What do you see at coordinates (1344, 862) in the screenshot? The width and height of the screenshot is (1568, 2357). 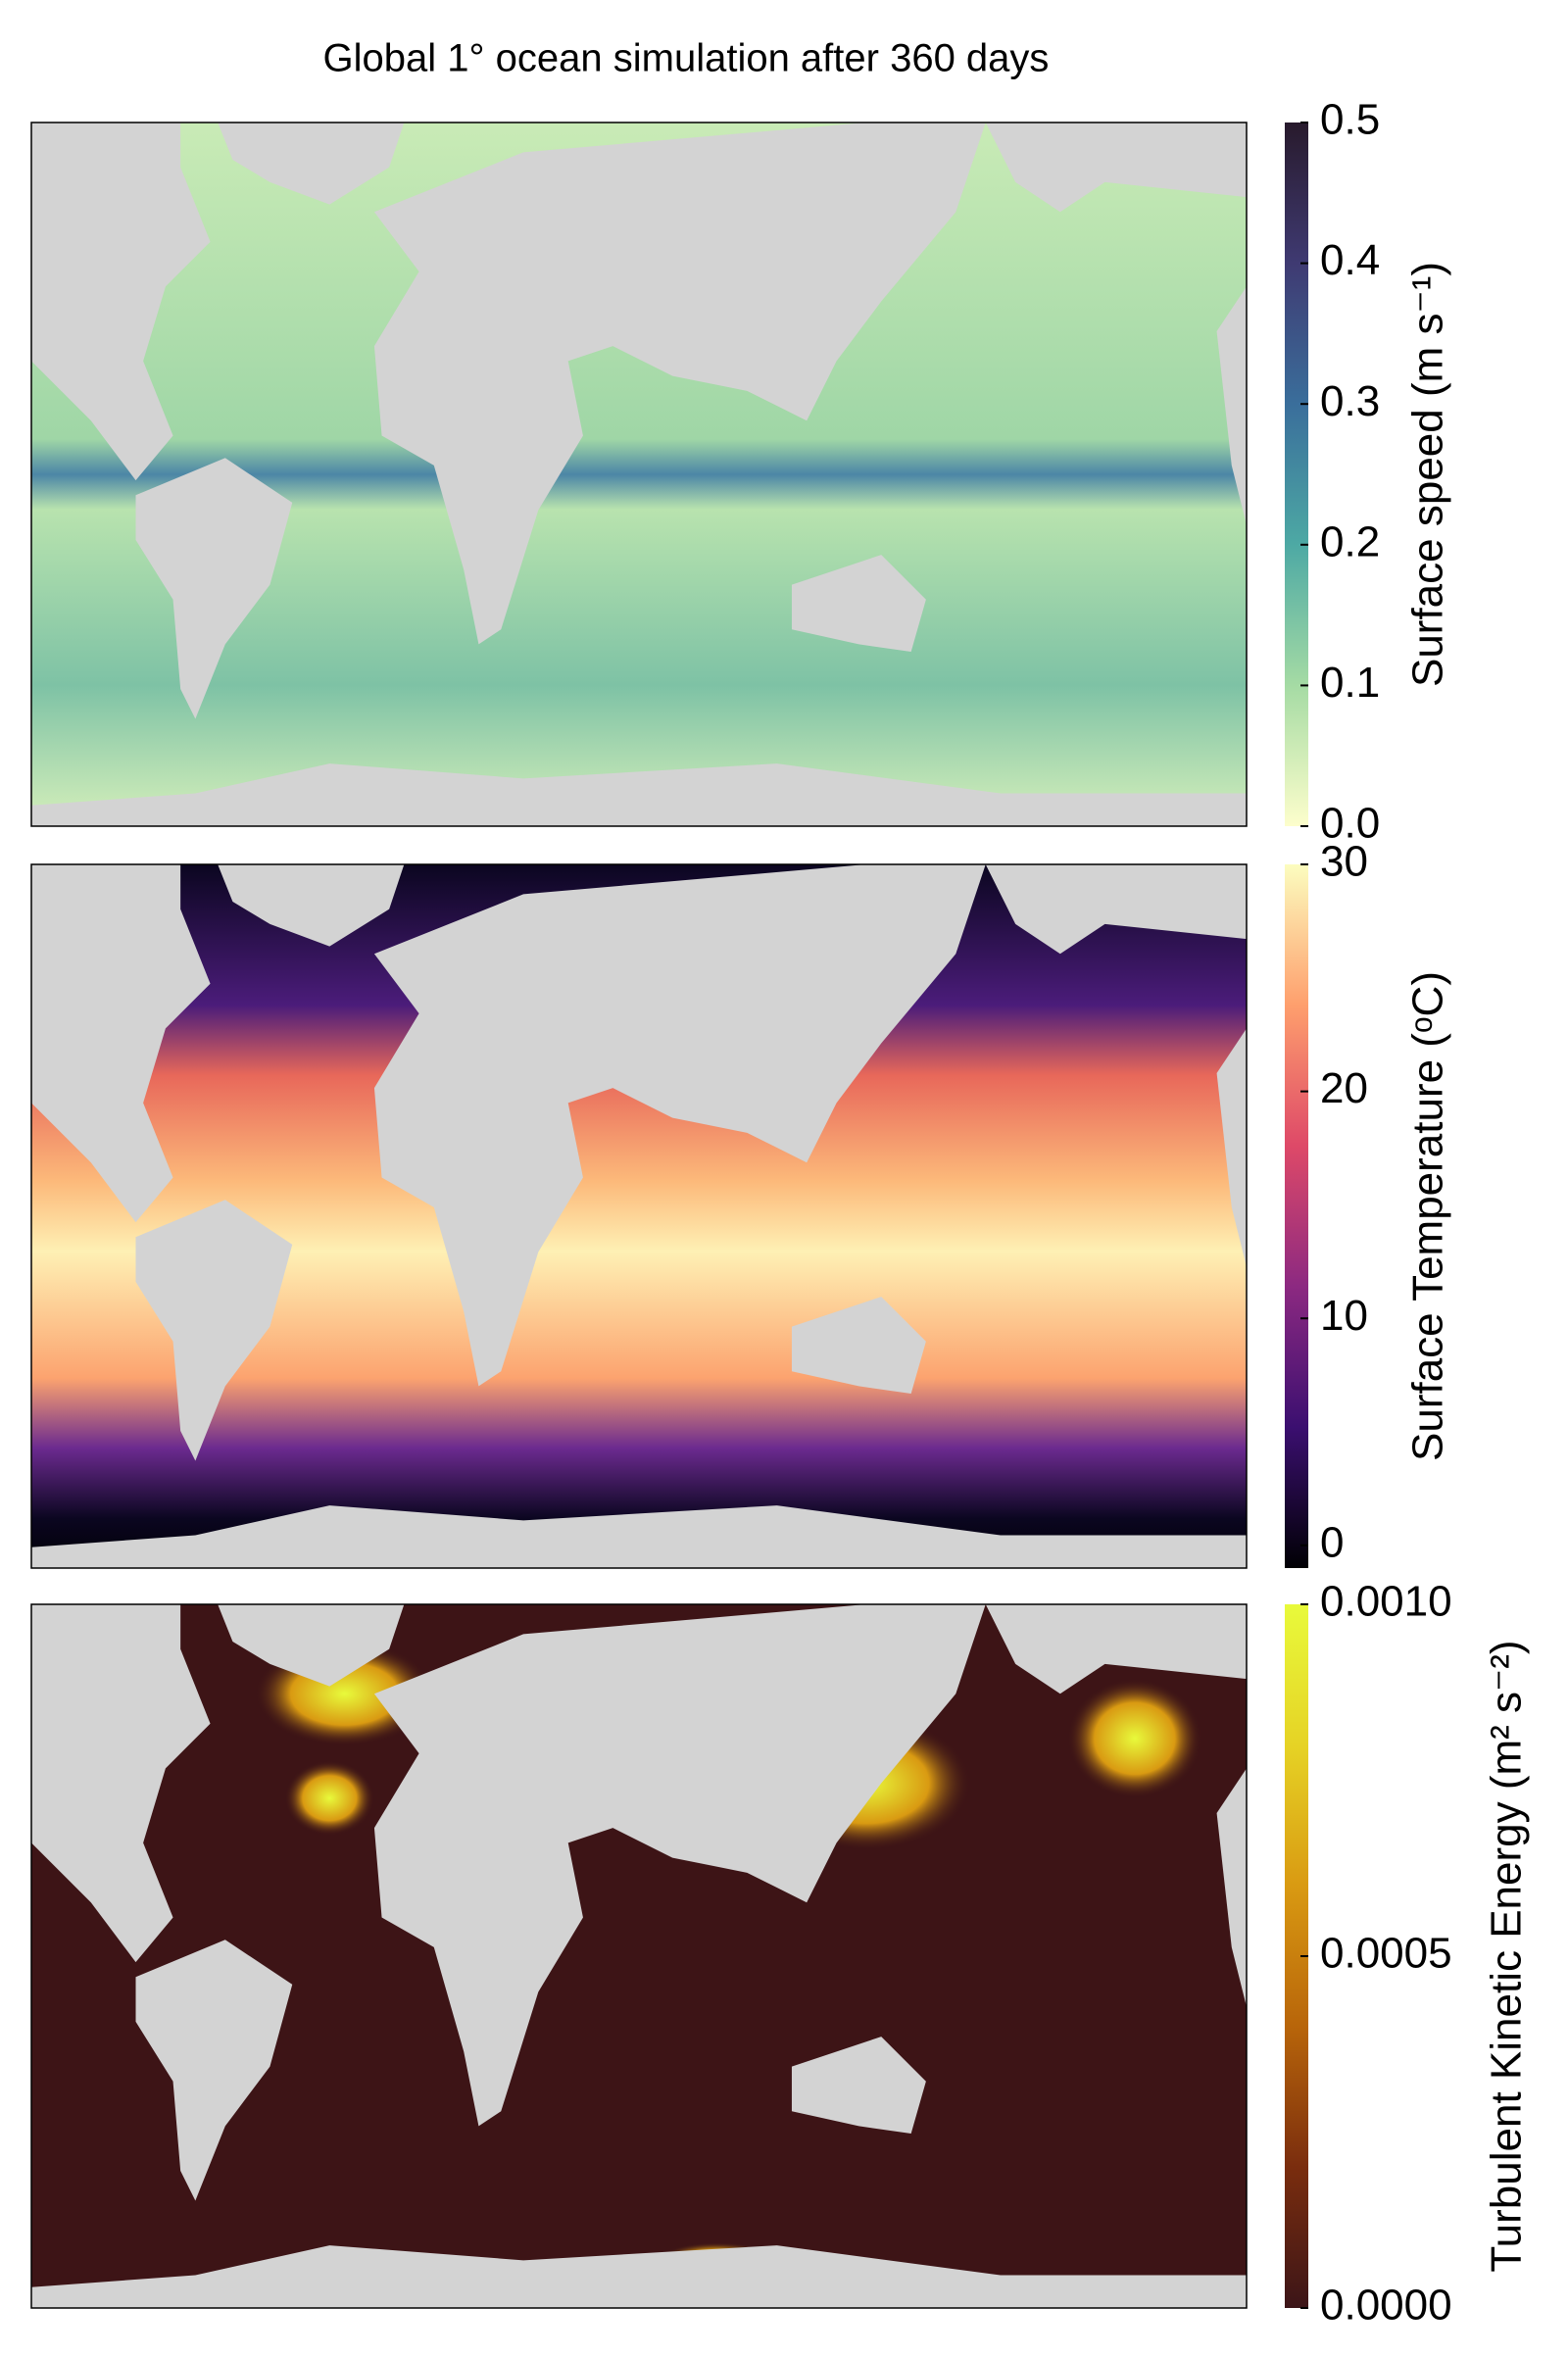 I see `colorbar-tick-label: 30` at bounding box center [1344, 862].